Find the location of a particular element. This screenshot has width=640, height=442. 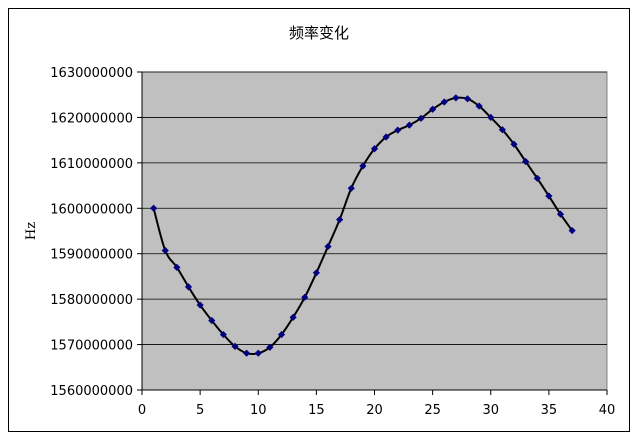

x-tick-label: 15 is located at coordinates (316, 410).